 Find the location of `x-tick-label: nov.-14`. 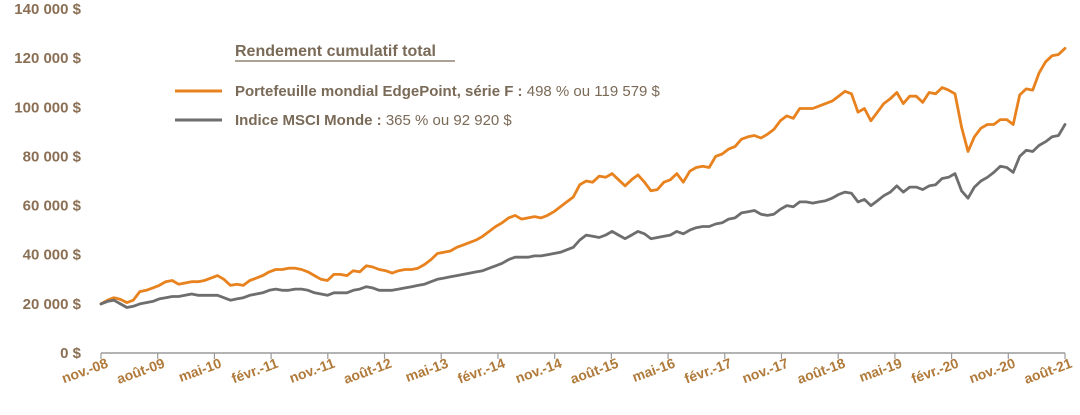

x-tick-label: nov.-14 is located at coordinates (538, 371).